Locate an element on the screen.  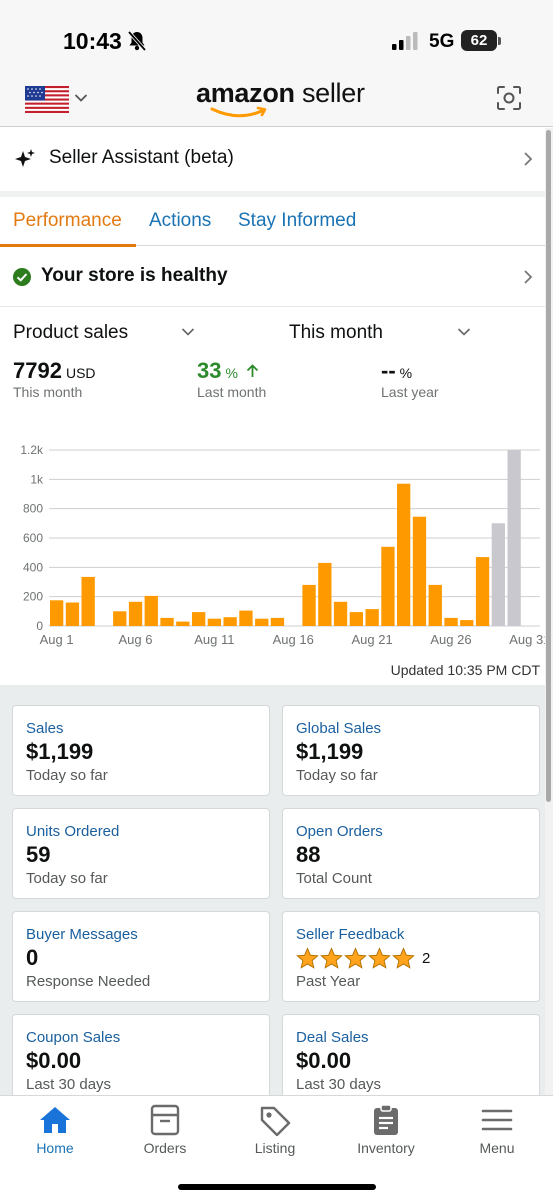
y-tick-label: 1k is located at coordinates (37, 479).